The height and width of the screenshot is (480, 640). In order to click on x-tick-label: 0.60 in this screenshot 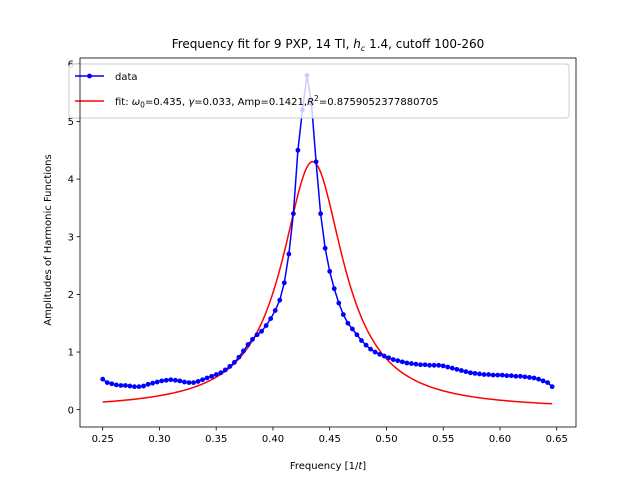, I will do `click(500, 439)`.